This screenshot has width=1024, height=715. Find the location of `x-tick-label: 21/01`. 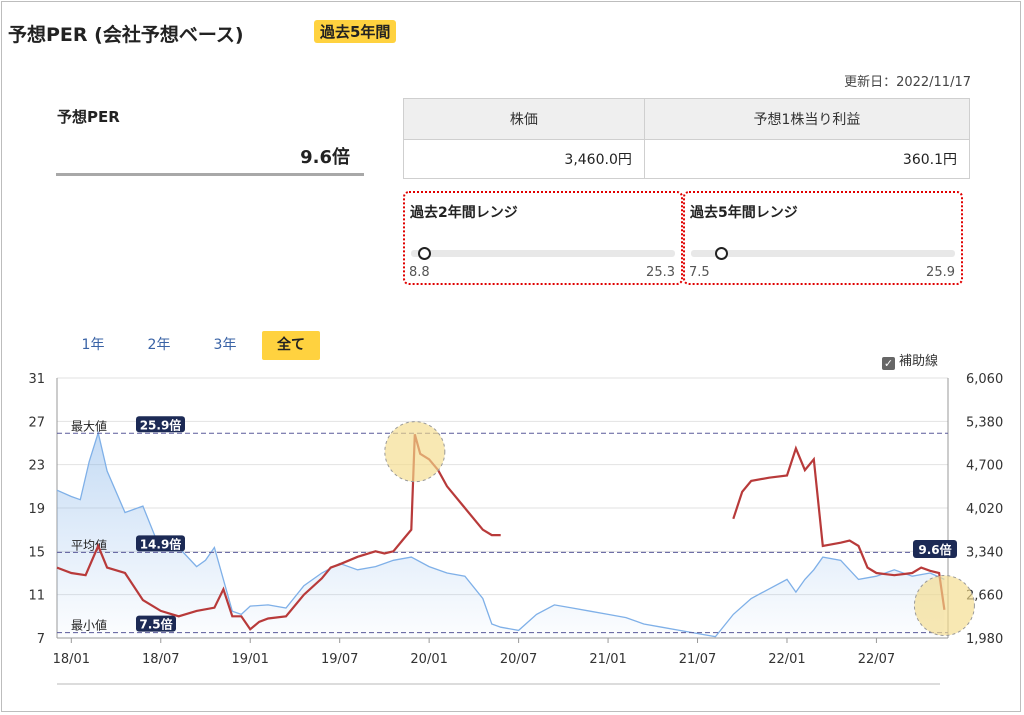

x-tick-label: 21/01 is located at coordinates (607, 659).